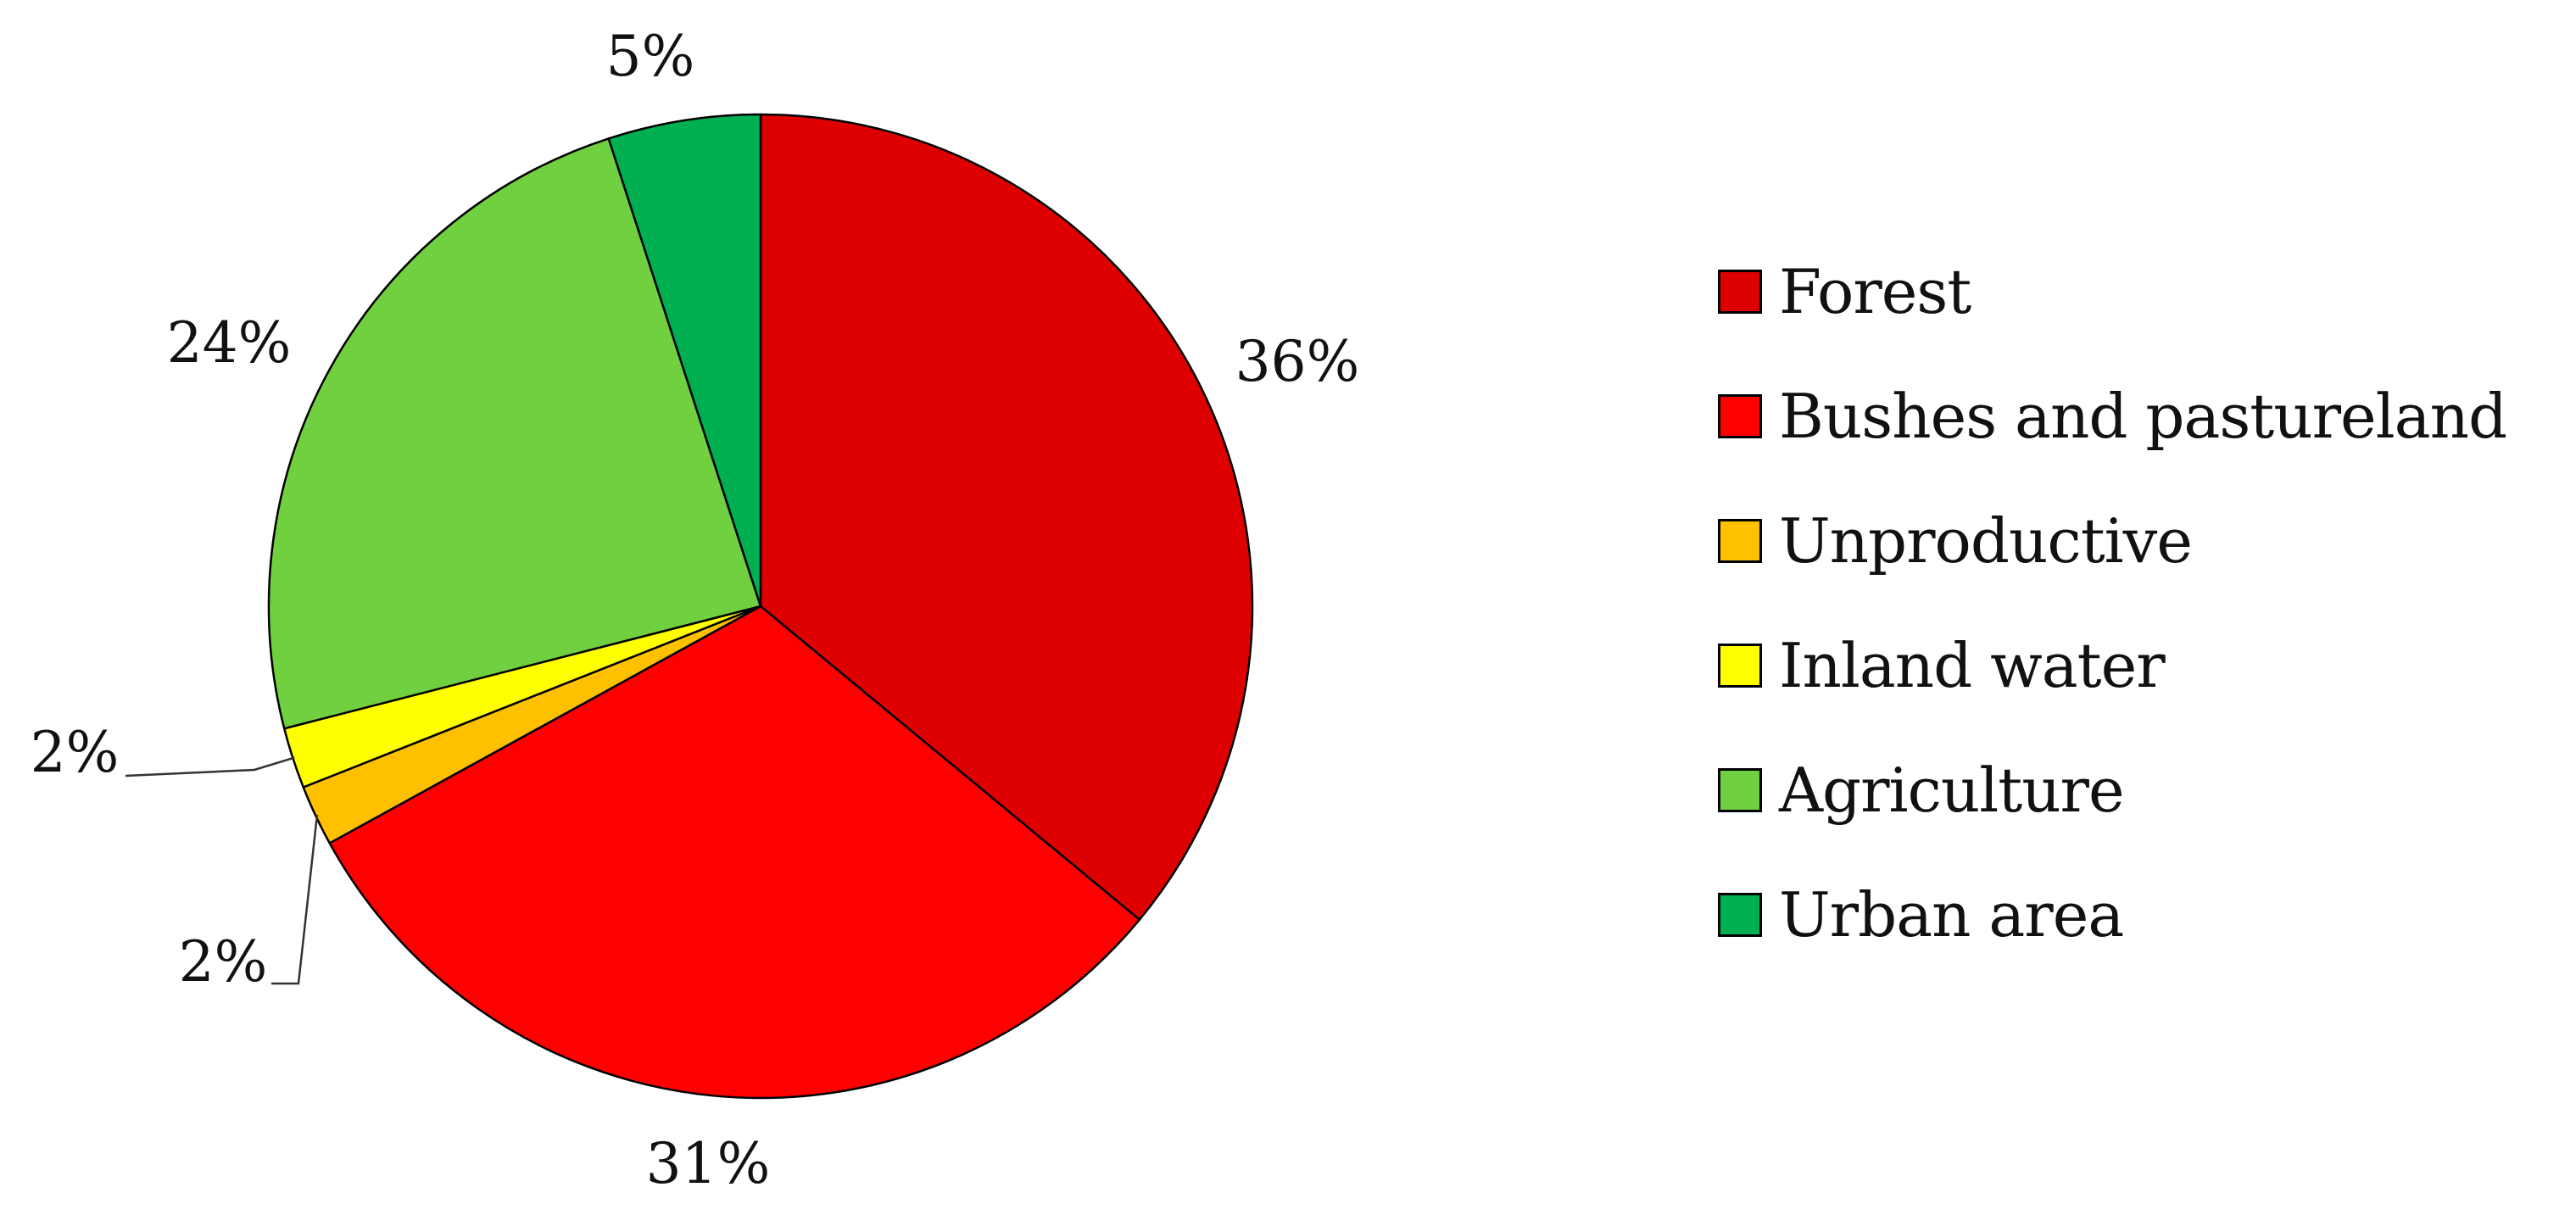  What do you see at coordinates (224, 962) in the screenshot?
I see `data-label-unproductive: 2%` at bounding box center [224, 962].